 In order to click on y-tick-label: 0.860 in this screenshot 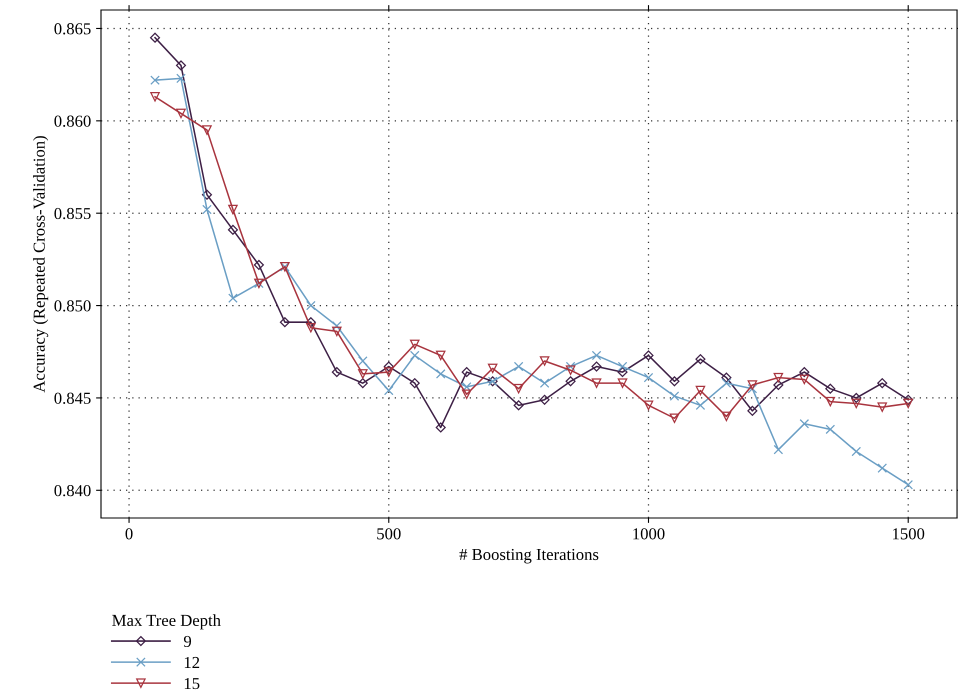, I will do `click(72, 121)`.